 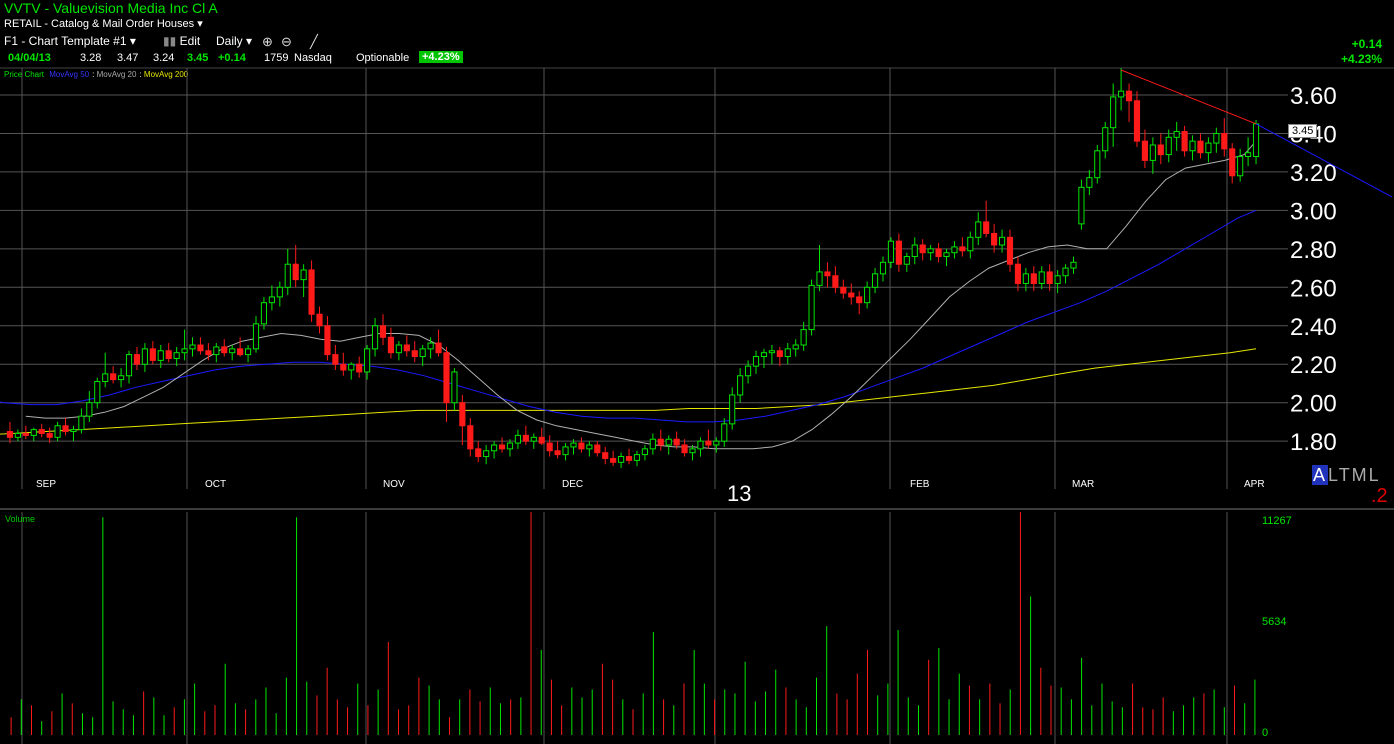 What do you see at coordinates (232, 58) in the screenshot?
I see `quote-change: +0.14` at bounding box center [232, 58].